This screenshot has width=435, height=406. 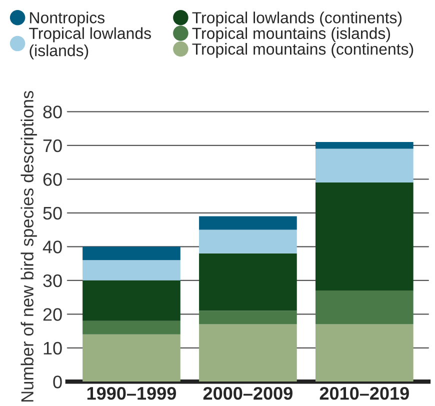 I want to click on legend-label: Tropical lowlands (continents), so click(x=297, y=19).